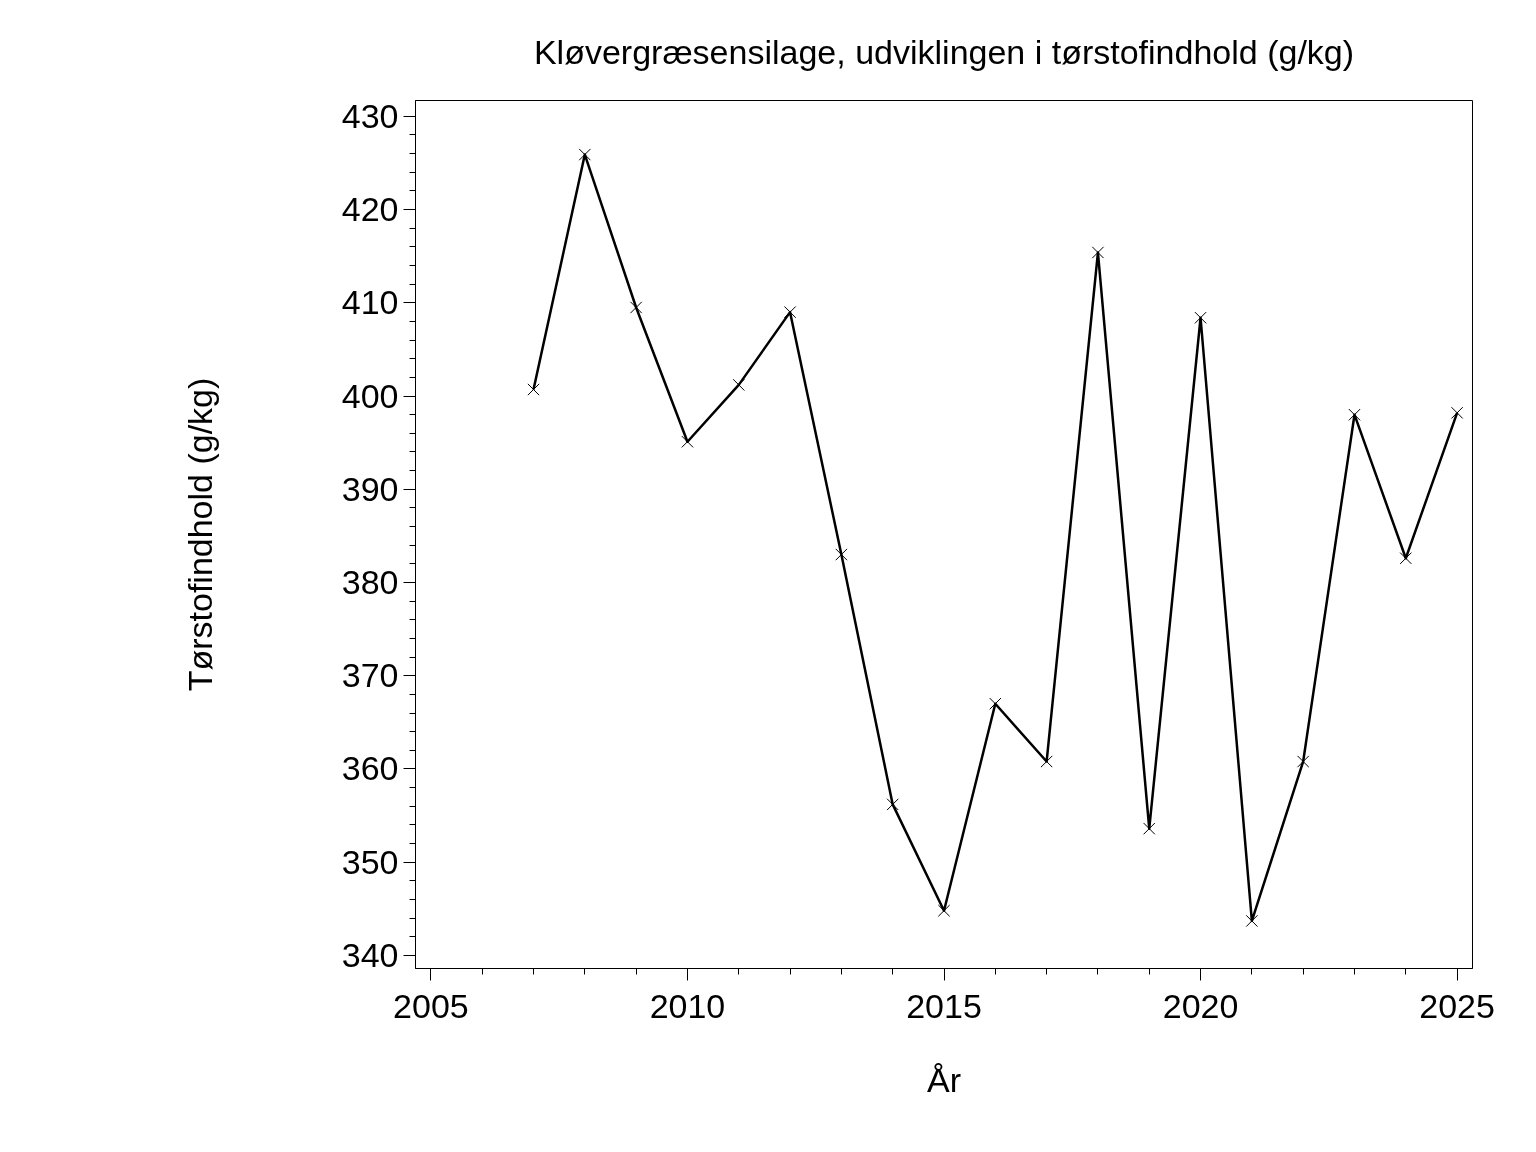 The width and height of the screenshot is (1536, 1152). I want to click on y-tick-label: 390, so click(370, 488).